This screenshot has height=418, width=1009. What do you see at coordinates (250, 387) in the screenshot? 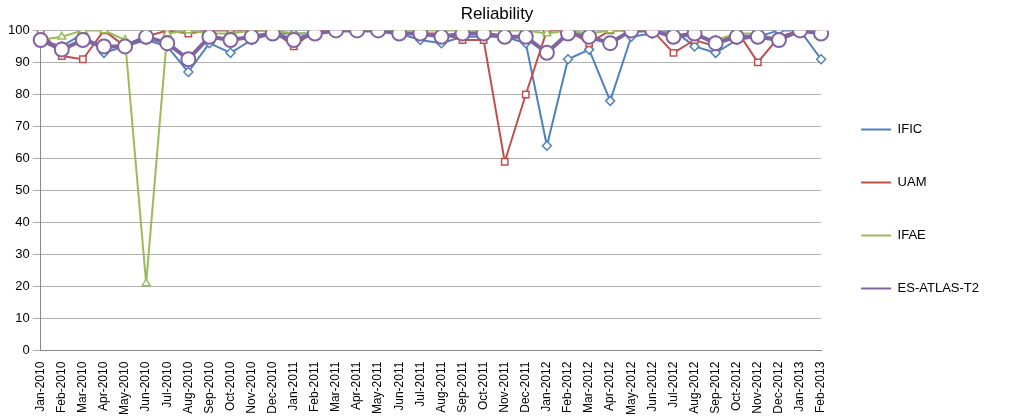
I see `x-tick-label: Nov-2010` at bounding box center [250, 387].